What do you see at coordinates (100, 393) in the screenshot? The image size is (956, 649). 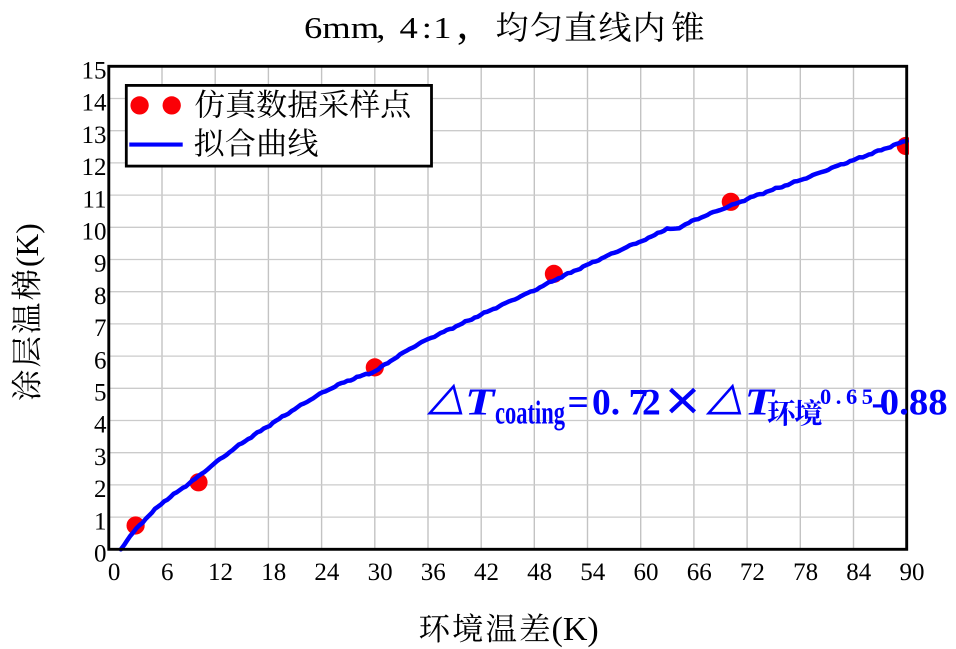 I see `svg-text: 5` at bounding box center [100, 393].